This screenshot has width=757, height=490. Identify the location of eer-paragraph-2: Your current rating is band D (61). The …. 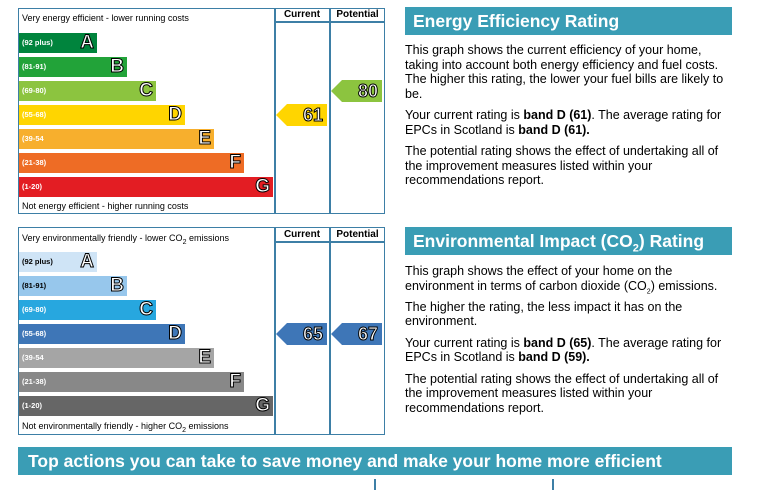
(567, 122).